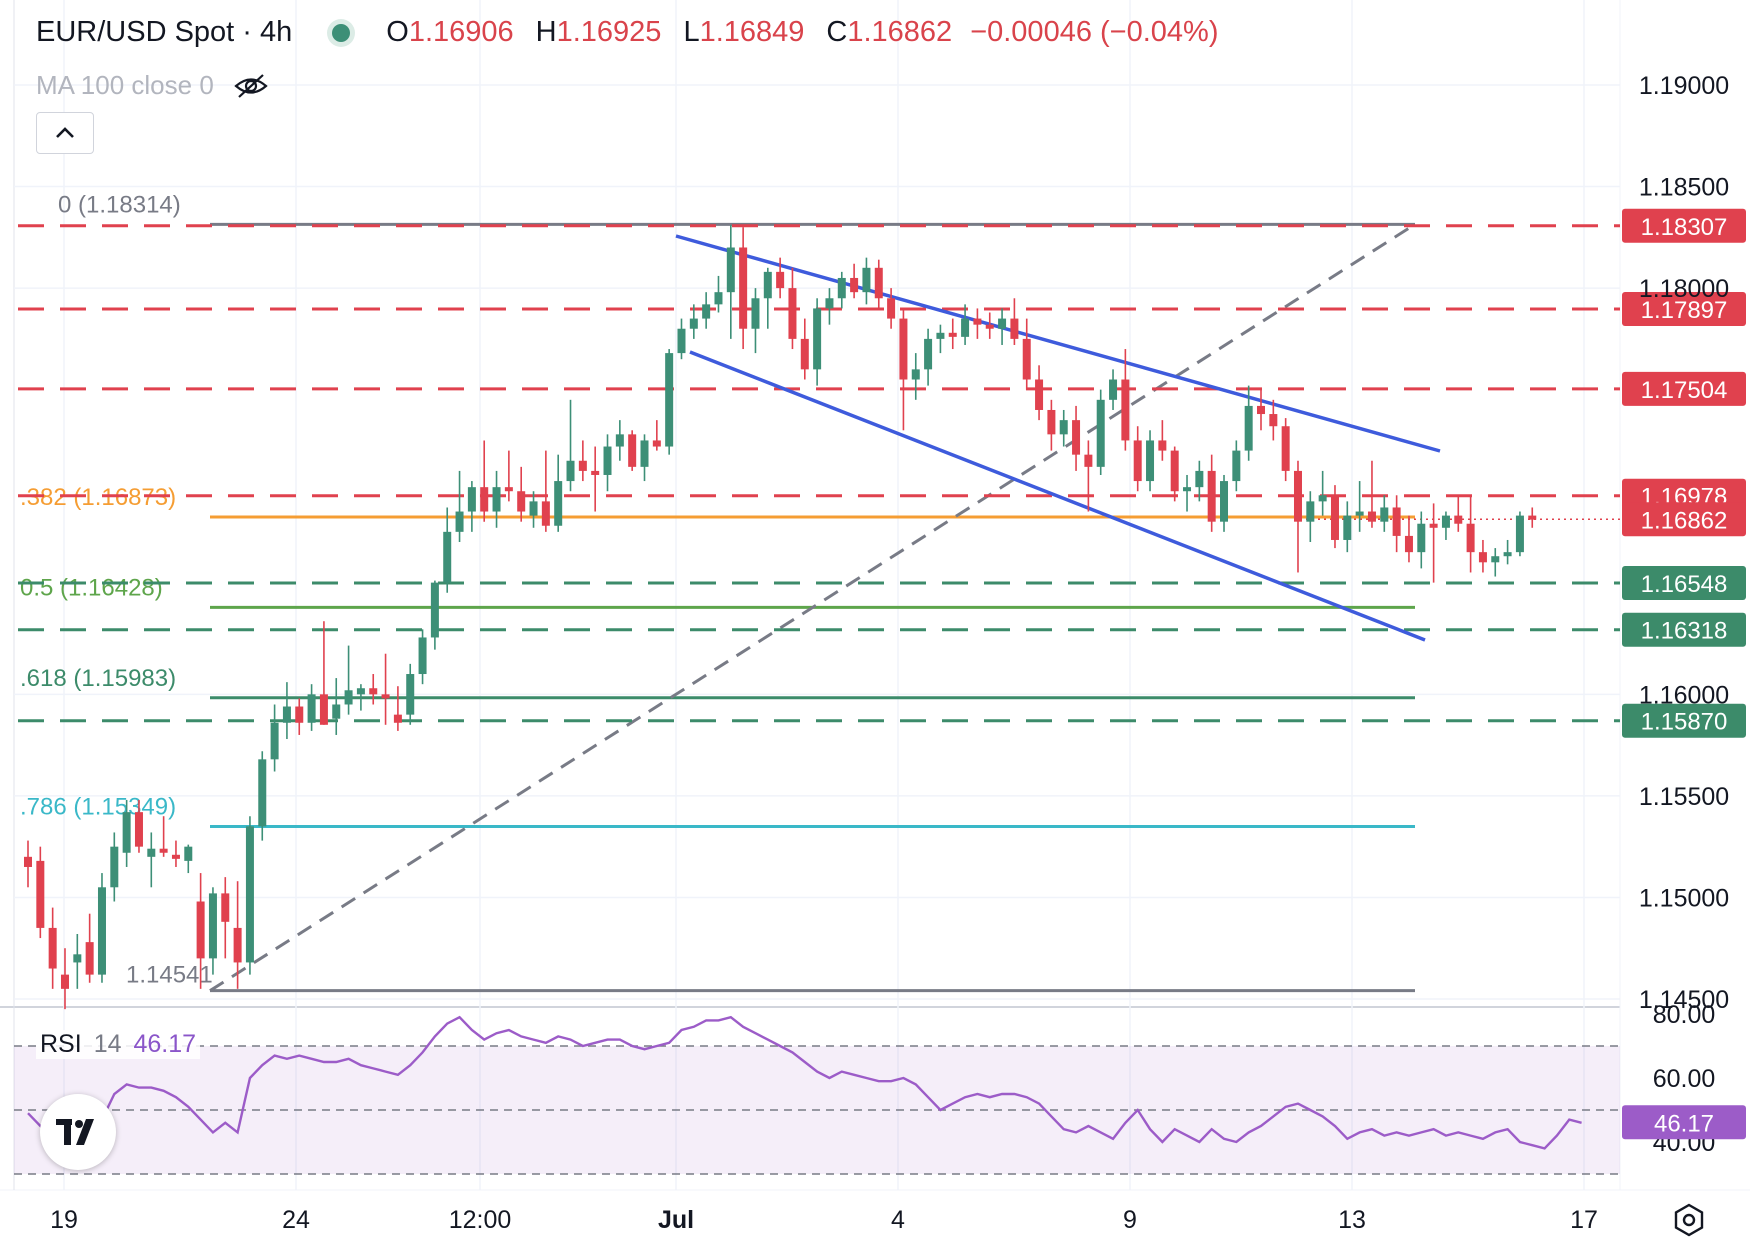  What do you see at coordinates (251, 86) in the screenshot?
I see `eye-hidden-icon` at bounding box center [251, 86].